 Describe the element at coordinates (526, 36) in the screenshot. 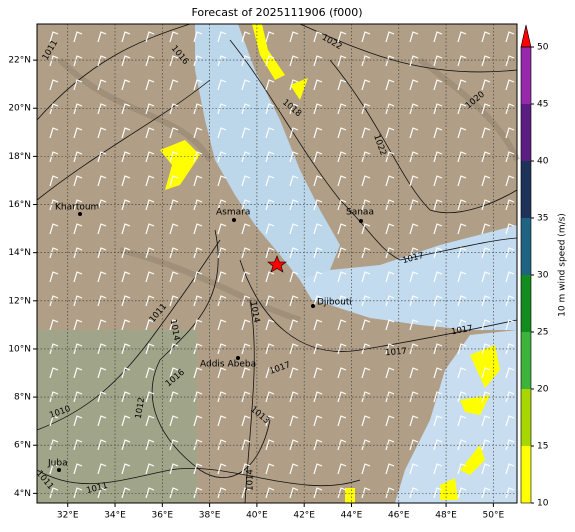

I see `colorbar-extend` at that location.